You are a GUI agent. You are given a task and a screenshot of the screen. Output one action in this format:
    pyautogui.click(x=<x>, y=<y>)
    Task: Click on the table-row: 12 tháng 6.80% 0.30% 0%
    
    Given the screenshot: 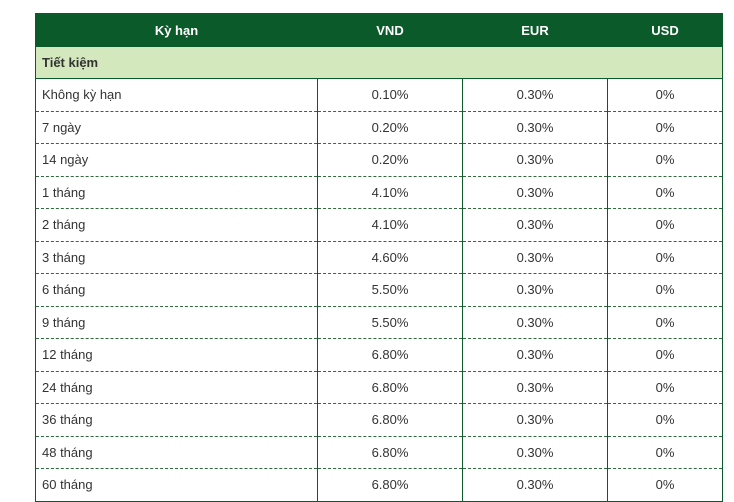 What is the action you would take?
    pyautogui.click(x=379, y=355)
    